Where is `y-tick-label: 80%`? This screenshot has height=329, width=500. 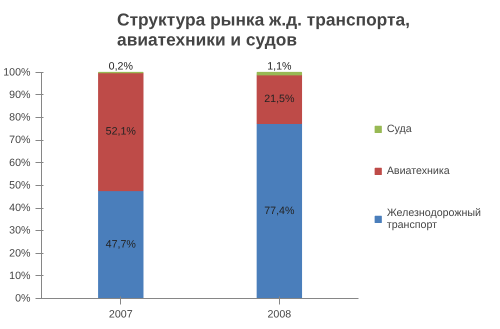 y-tick-label: 80% is located at coordinates (20, 118).